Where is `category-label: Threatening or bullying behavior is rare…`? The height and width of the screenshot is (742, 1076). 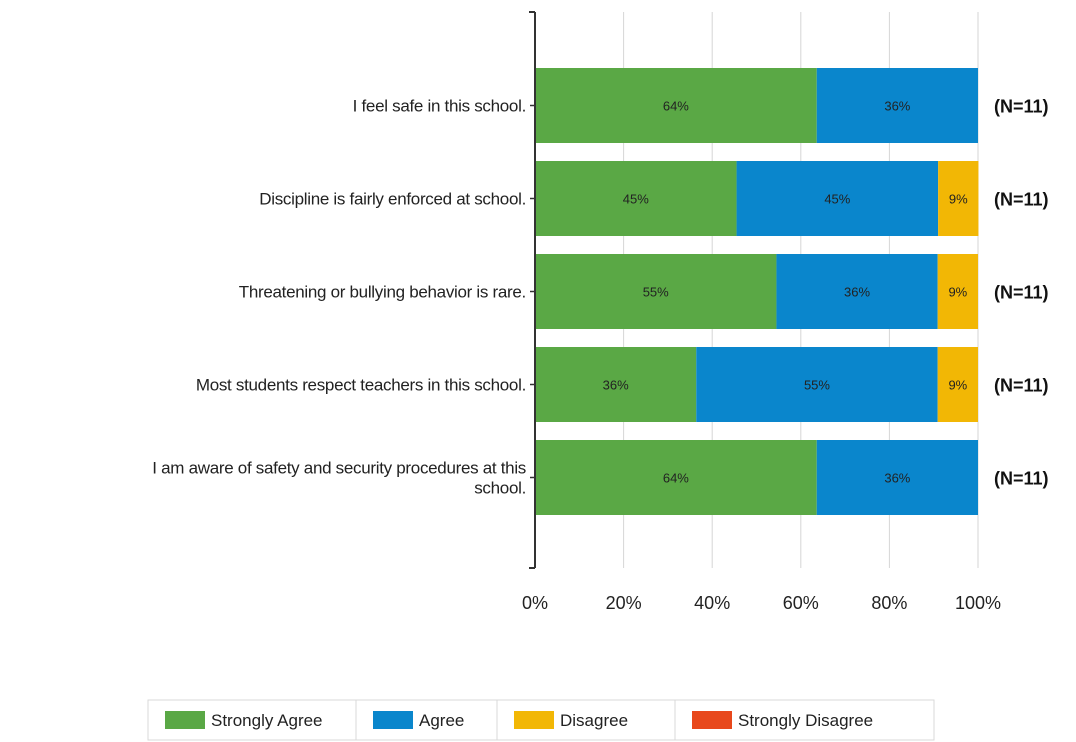 category-label: Threatening or bullying behavior is rare… is located at coordinates (382, 292).